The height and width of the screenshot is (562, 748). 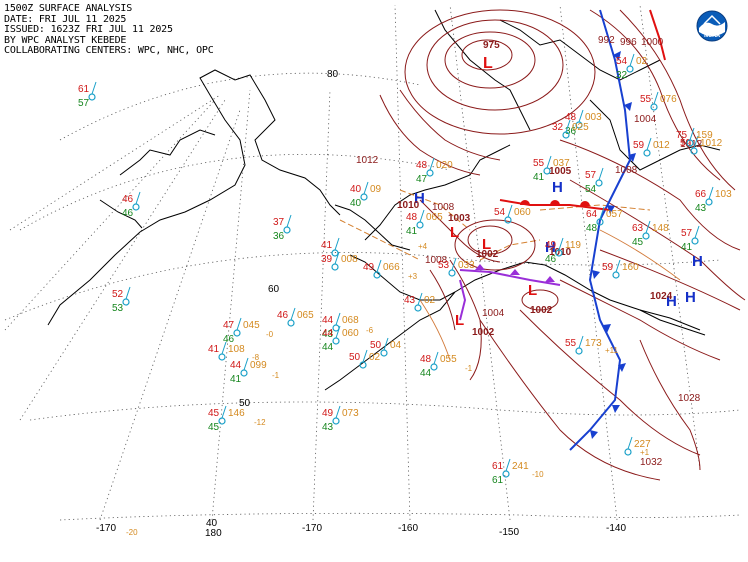 I want to click on occluded-symbol, so click(x=515, y=272).